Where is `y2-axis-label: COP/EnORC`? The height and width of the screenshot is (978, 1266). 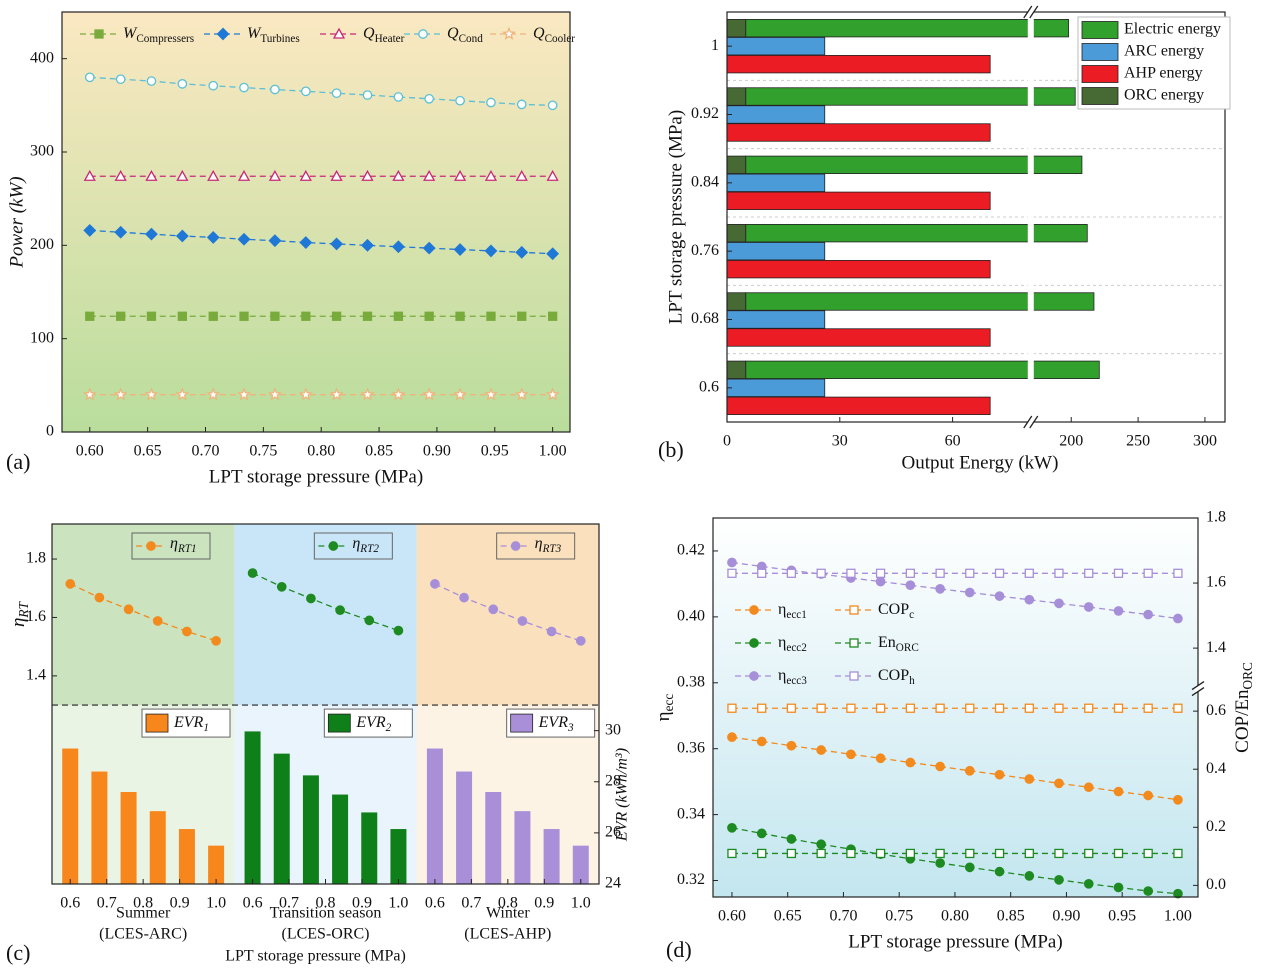 y2-axis-label: COP/EnORC is located at coordinates (1243, 707).